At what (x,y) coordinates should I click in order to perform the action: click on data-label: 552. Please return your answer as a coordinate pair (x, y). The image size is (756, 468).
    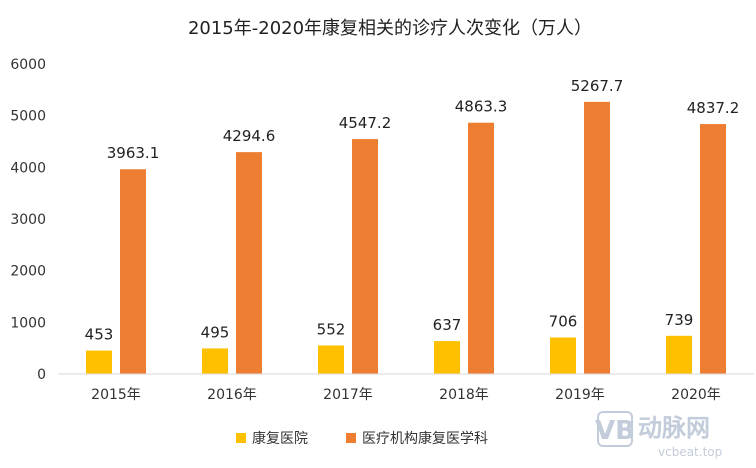
    Looking at the image, I should click on (331, 329).